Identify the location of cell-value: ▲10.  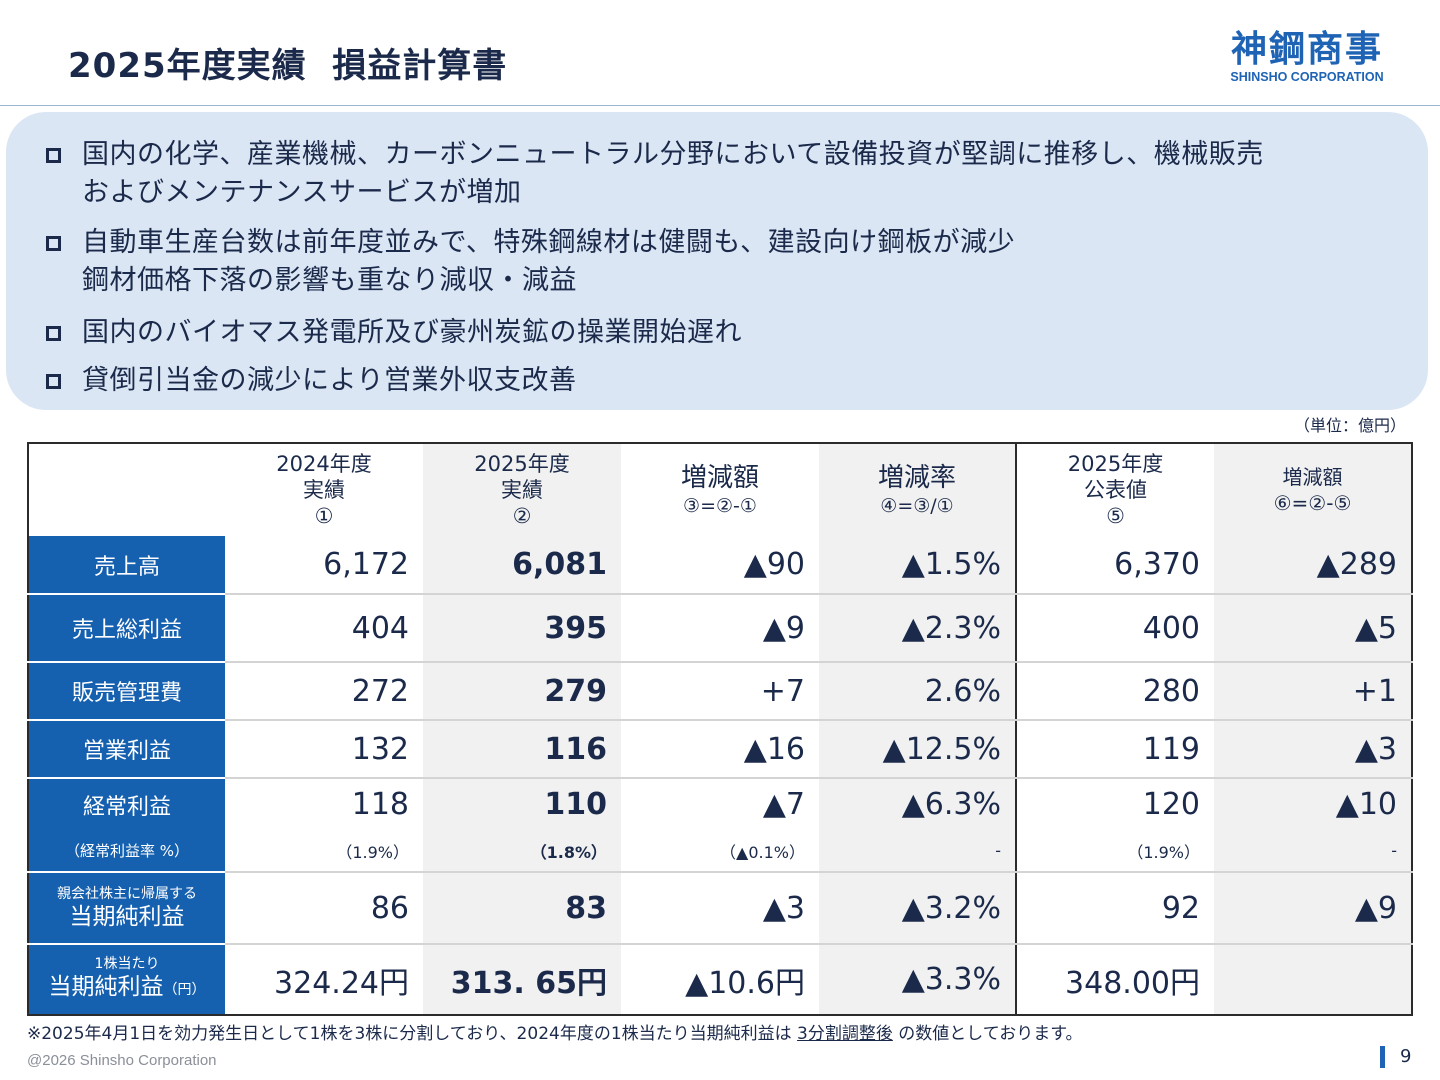
(1313, 804).